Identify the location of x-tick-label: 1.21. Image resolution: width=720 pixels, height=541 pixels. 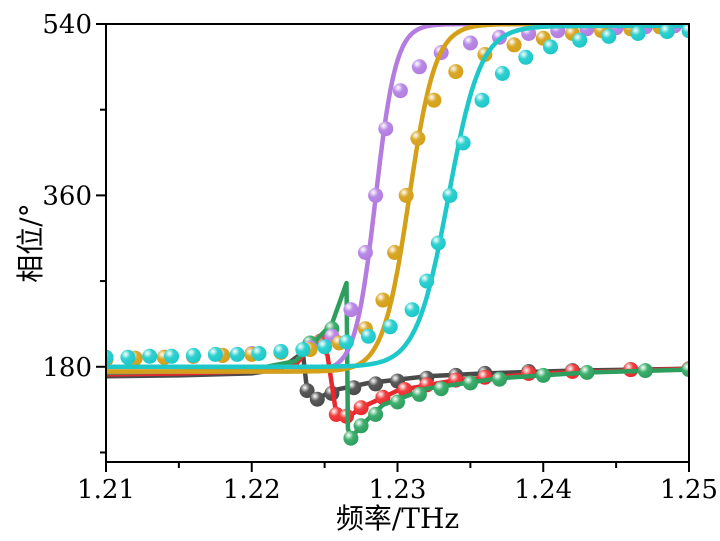
(106, 490).